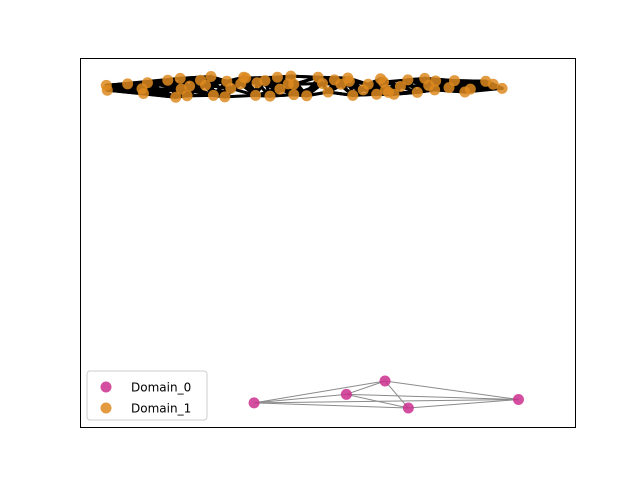 The image size is (640, 480). What do you see at coordinates (161, 388) in the screenshot?
I see `legend-label-domain-0: Domain_0` at bounding box center [161, 388].